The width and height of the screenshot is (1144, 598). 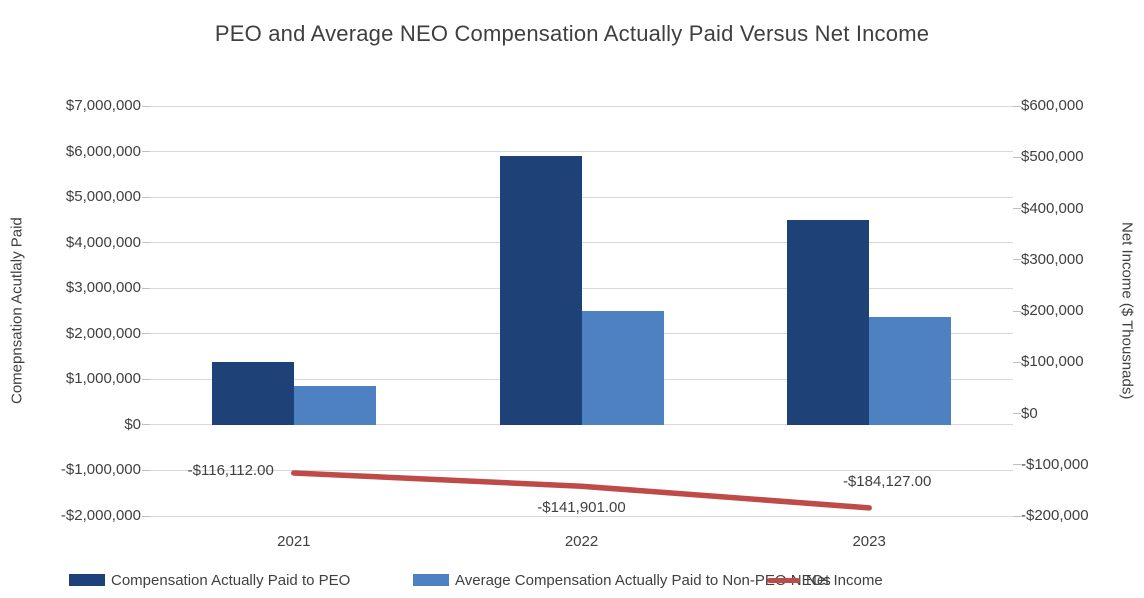 What do you see at coordinates (103, 379) in the screenshot?
I see `left-axis-tick-label: $1,000,000` at bounding box center [103, 379].